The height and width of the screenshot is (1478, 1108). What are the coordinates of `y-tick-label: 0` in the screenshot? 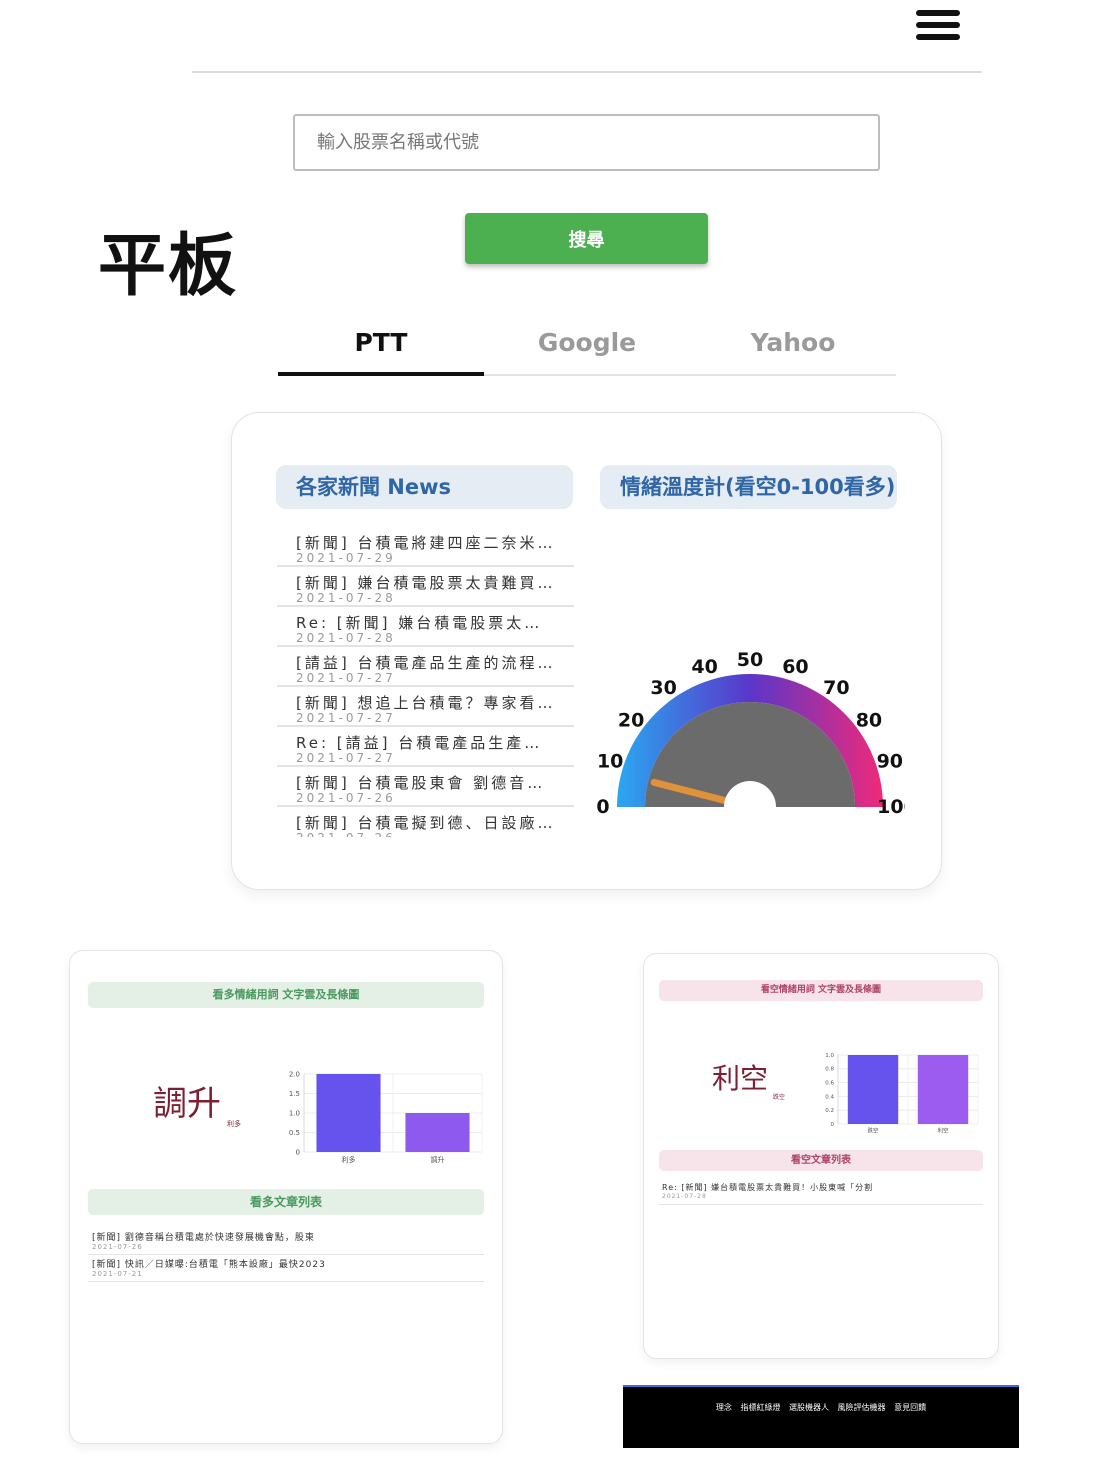 It's located at (833, 1125).